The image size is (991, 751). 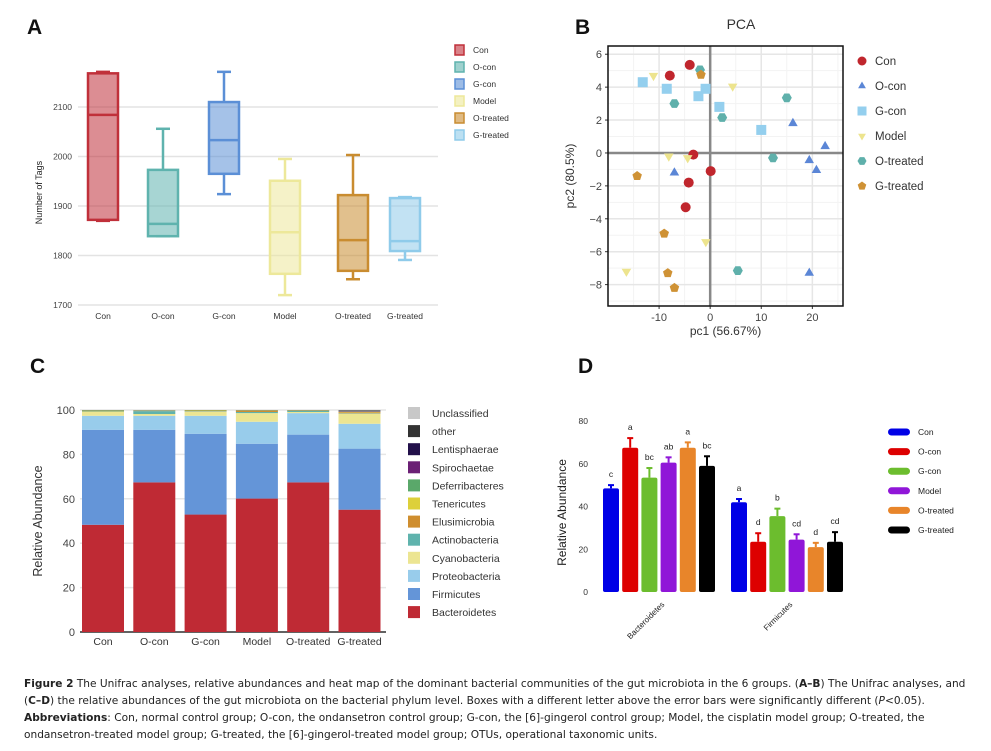 I want to click on series-con, so click(x=690, y=136).